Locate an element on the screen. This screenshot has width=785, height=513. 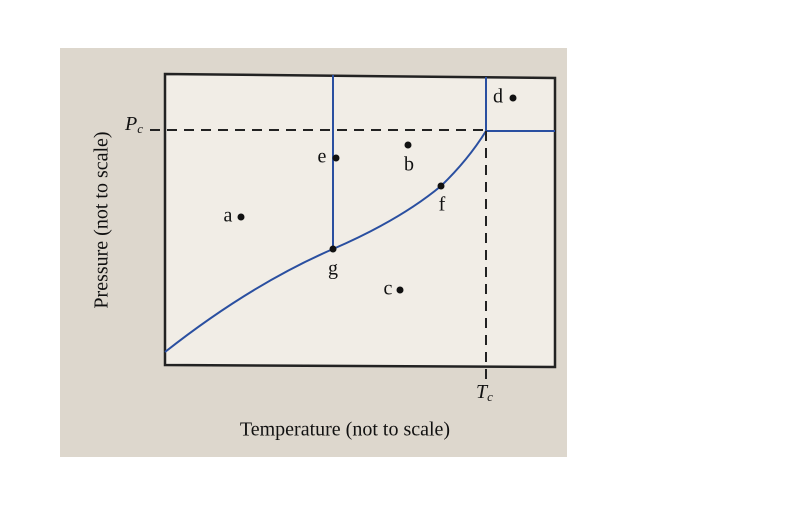
tc-label: Tc is located at coordinates (484, 392).